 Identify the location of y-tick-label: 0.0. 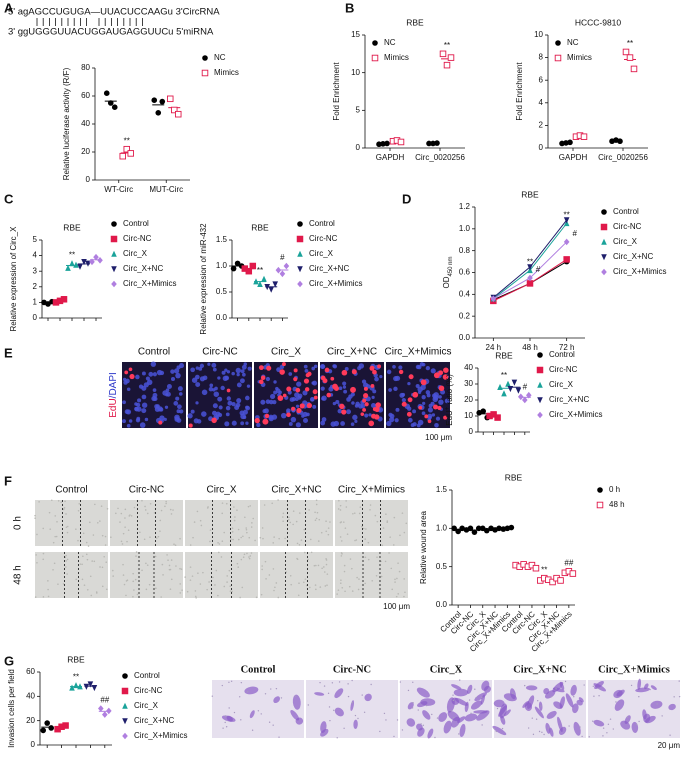
(465, 337).